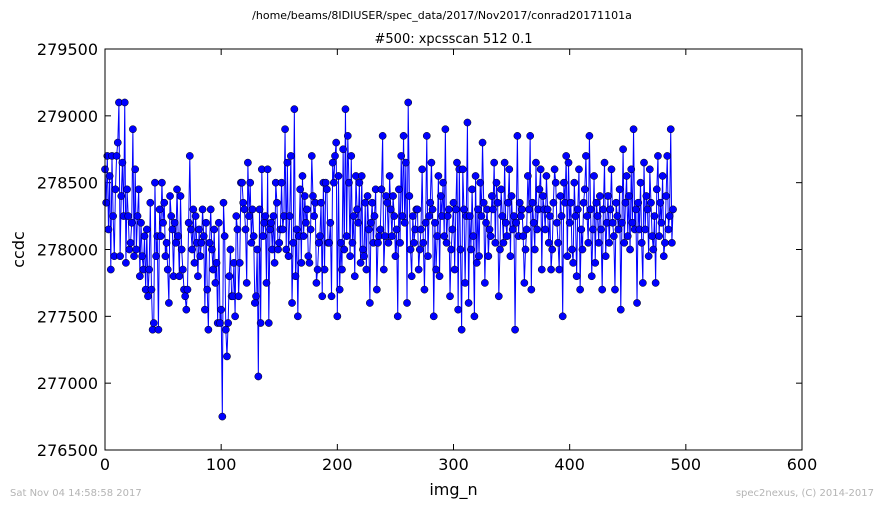  What do you see at coordinates (569, 464) in the screenshot?
I see `x-tick-label: 400` at bounding box center [569, 464].